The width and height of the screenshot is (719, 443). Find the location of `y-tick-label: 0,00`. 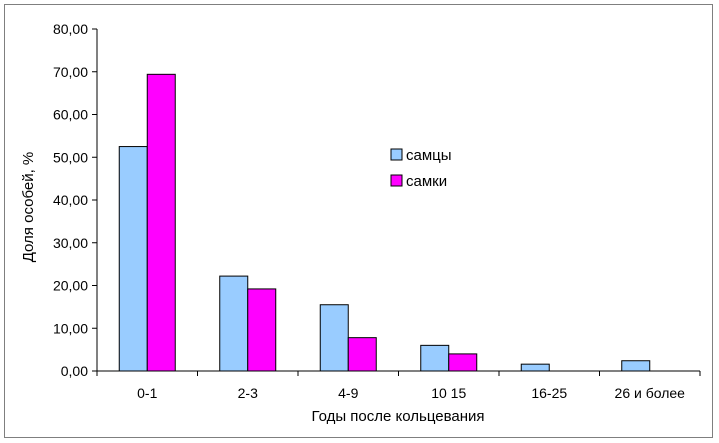

y-tick-label: 0,00 is located at coordinates (74, 371).